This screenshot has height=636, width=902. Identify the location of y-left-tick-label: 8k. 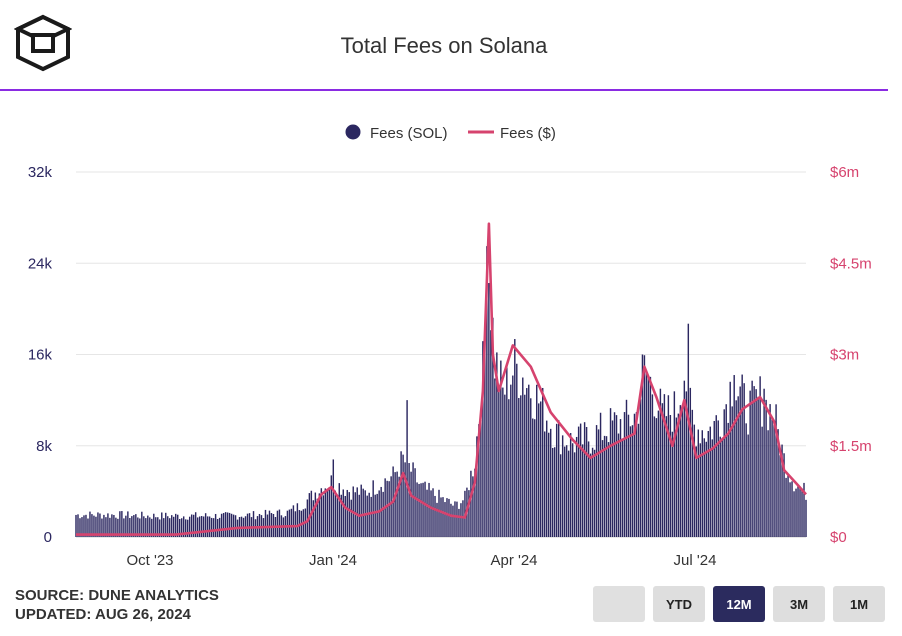
(44, 446).